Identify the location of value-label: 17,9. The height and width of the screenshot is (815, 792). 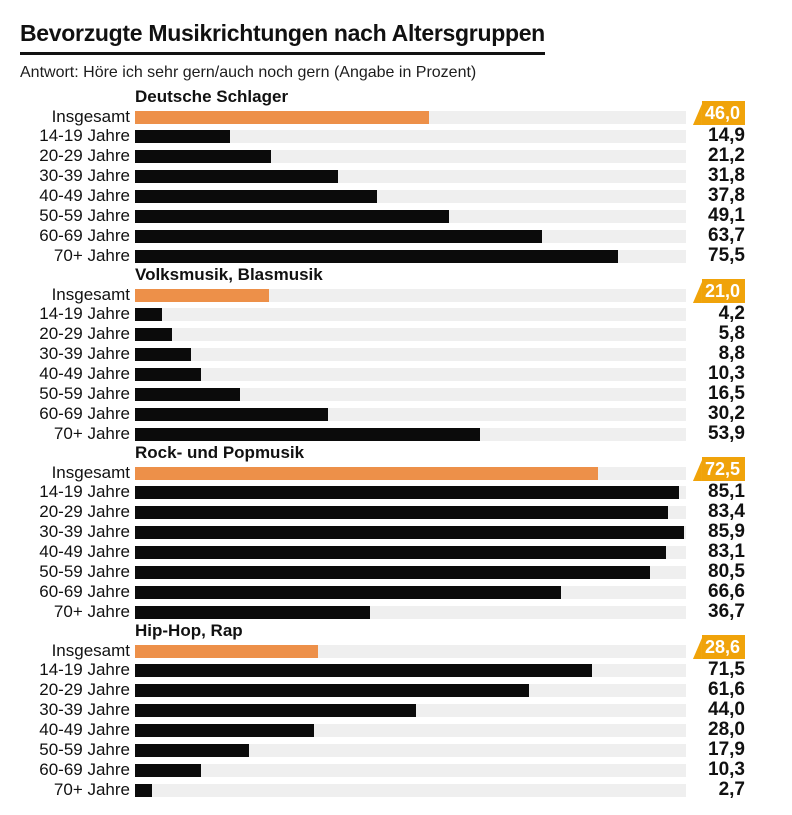
(726, 749).